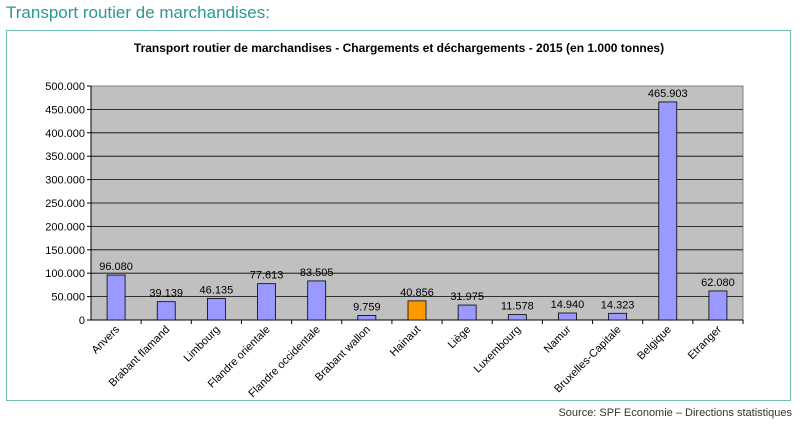 The height and width of the screenshot is (427, 800). What do you see at coordinates (68, 298) in the screenshot?
I see `y-tick-label: 50.000` at bounding box center [68, 298].